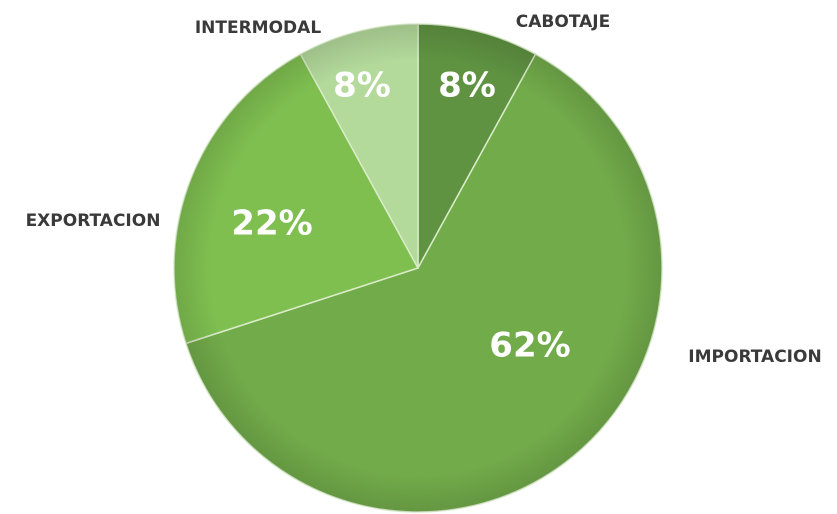 This screenshot has height=514, width=837. Describe the element at coordinates (754, 357) in the screenshot. I see `category-label: IMPORTACION` at that location.